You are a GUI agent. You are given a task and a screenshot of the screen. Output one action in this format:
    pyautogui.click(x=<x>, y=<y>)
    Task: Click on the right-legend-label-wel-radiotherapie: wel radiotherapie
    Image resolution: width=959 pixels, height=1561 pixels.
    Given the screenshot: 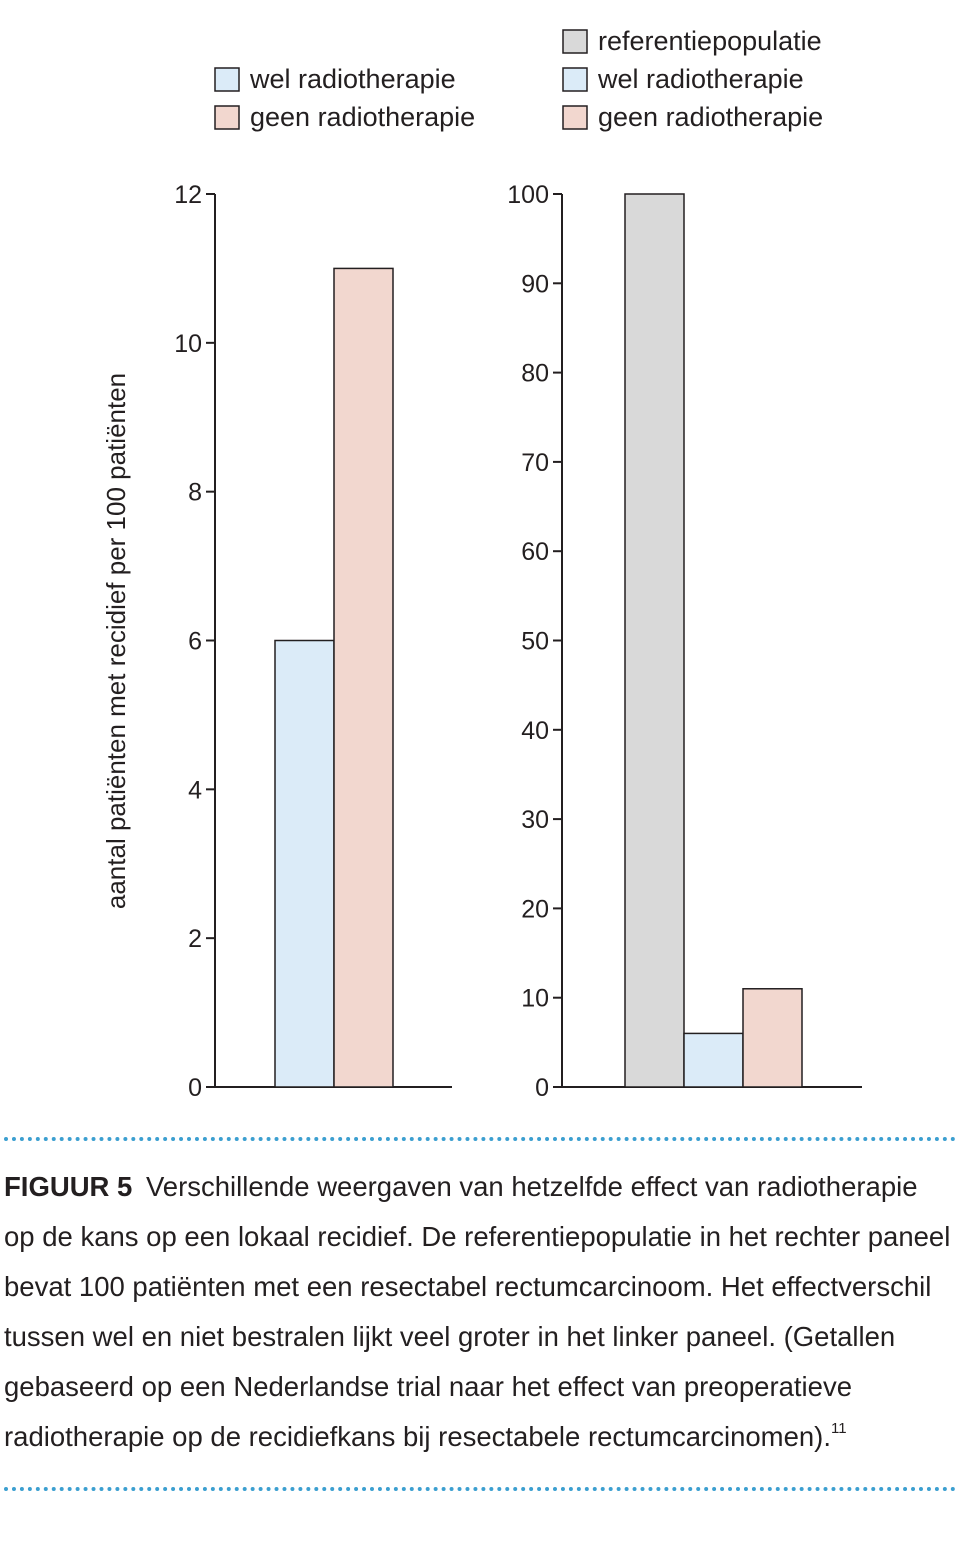 What is the action you would take?
    pyautogui.click(x=700, y=79)
    